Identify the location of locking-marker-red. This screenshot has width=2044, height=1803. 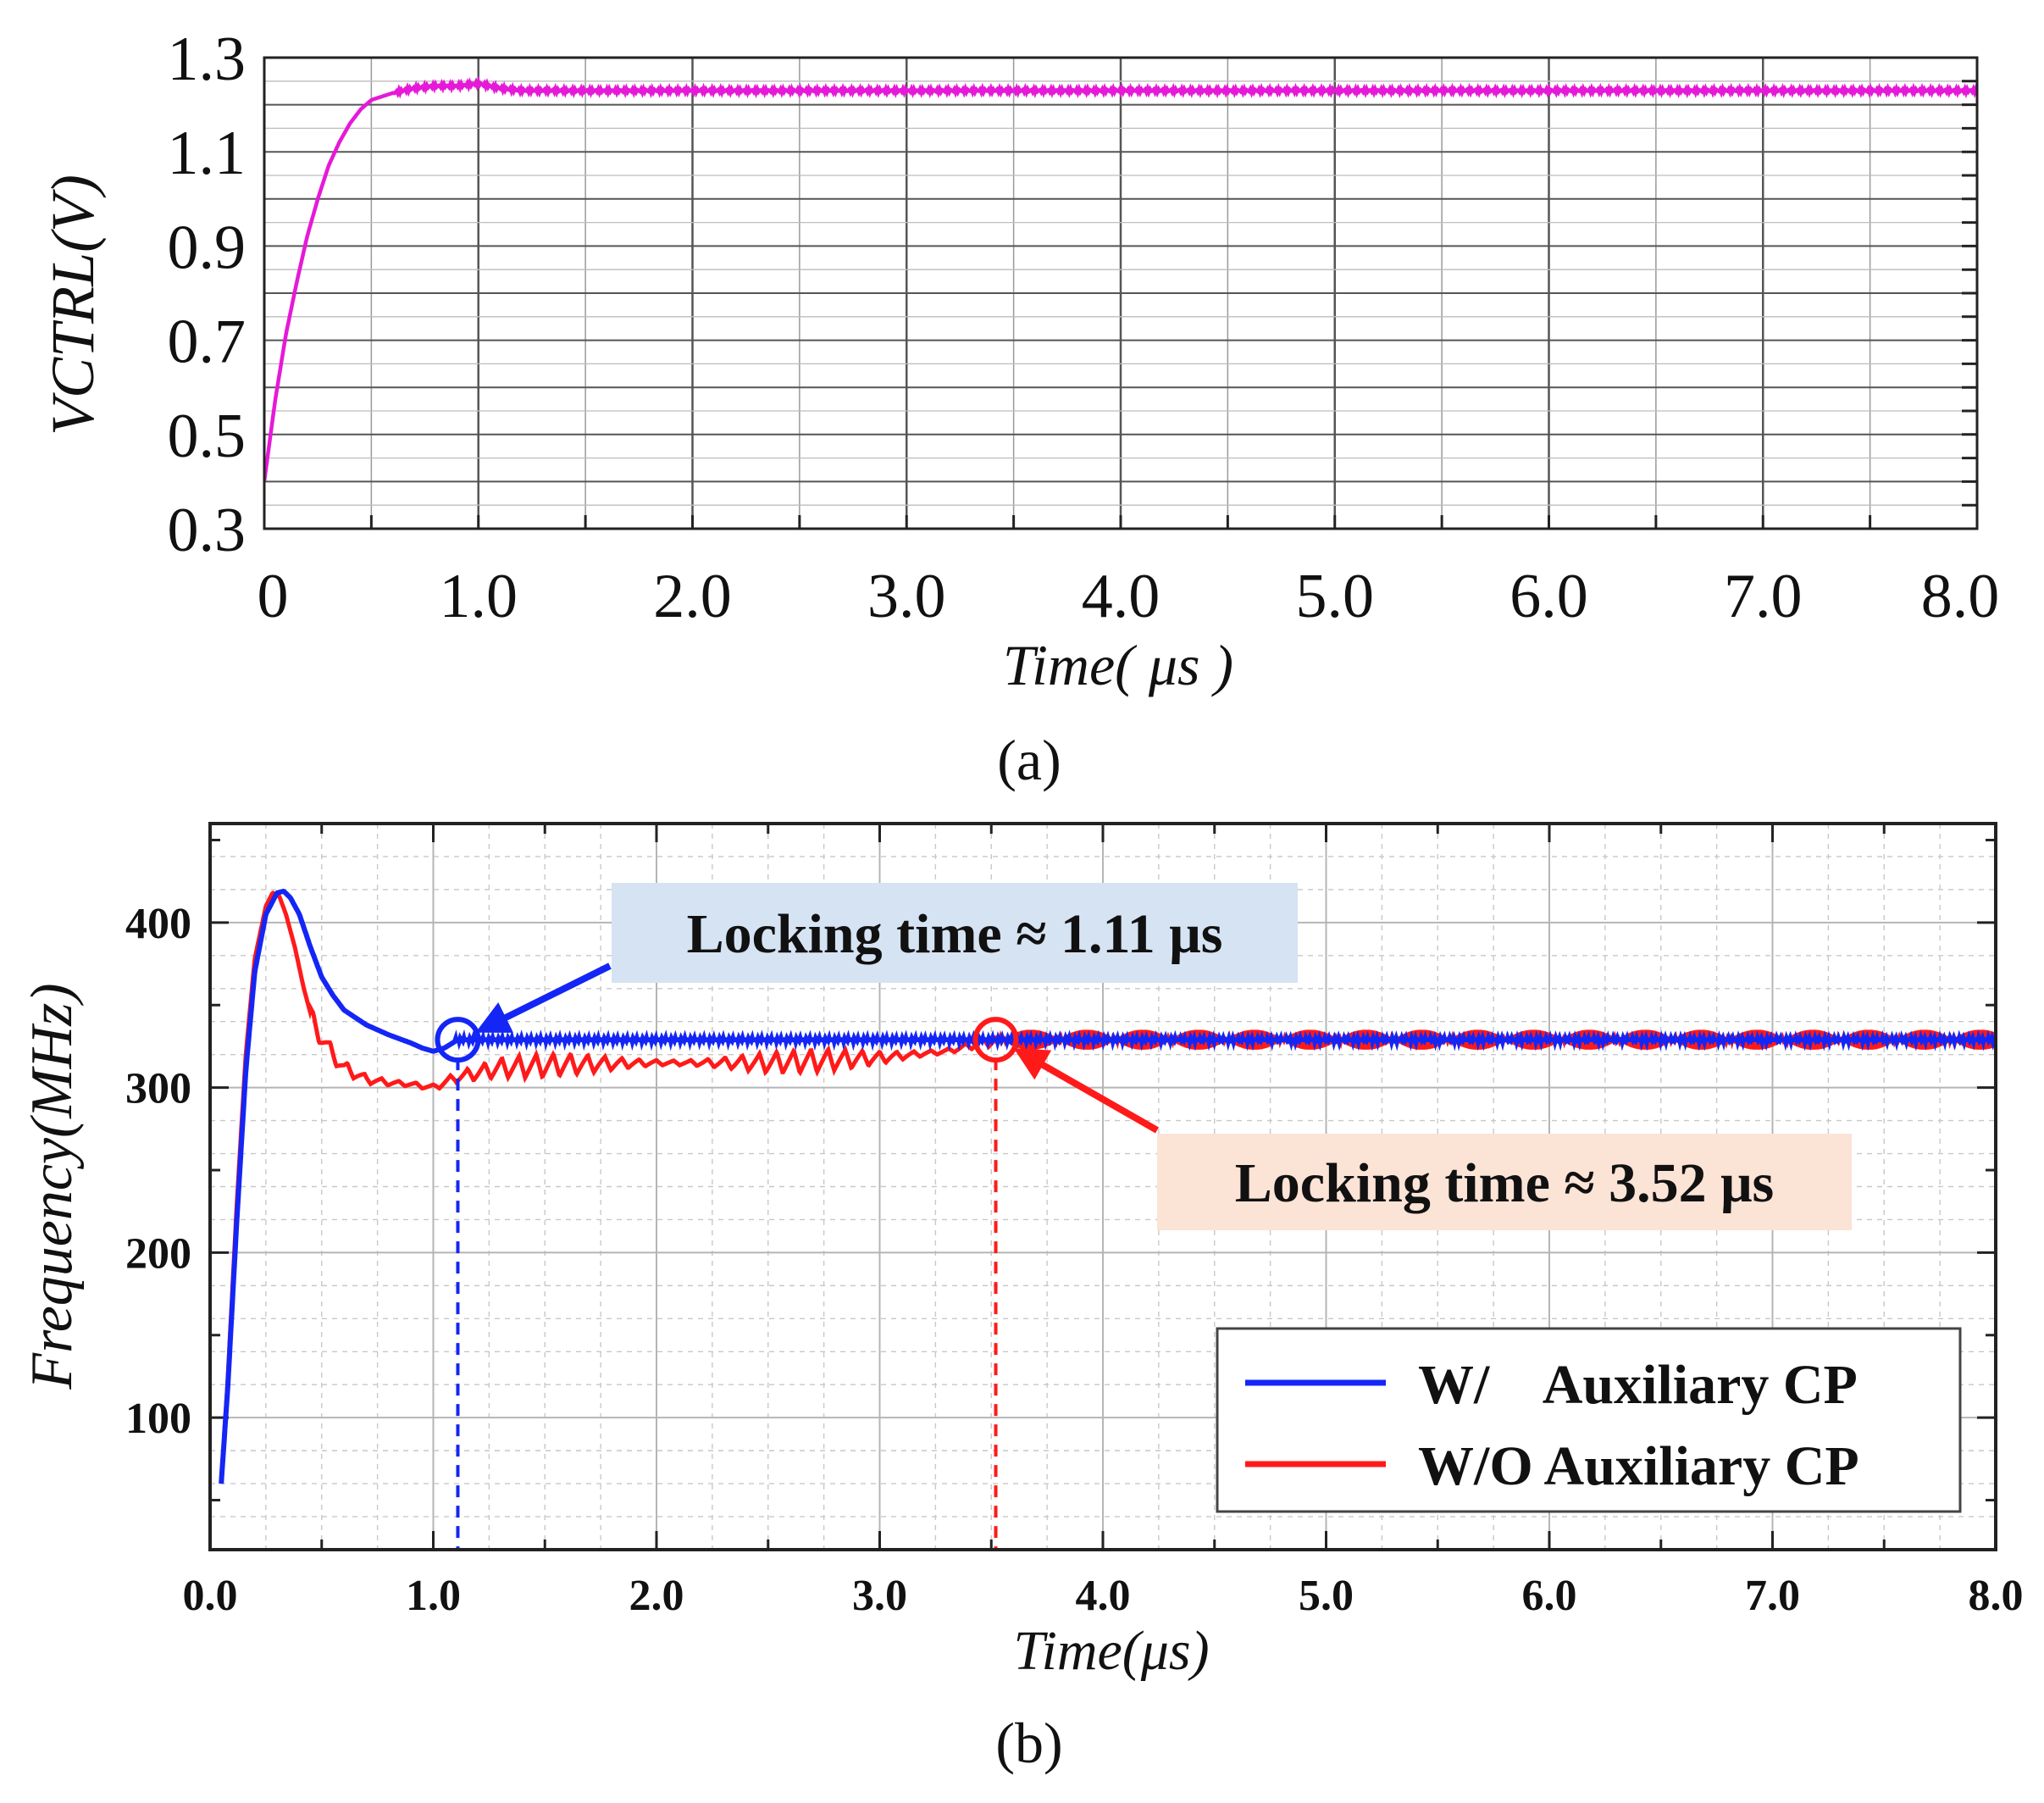
(995, 1040).